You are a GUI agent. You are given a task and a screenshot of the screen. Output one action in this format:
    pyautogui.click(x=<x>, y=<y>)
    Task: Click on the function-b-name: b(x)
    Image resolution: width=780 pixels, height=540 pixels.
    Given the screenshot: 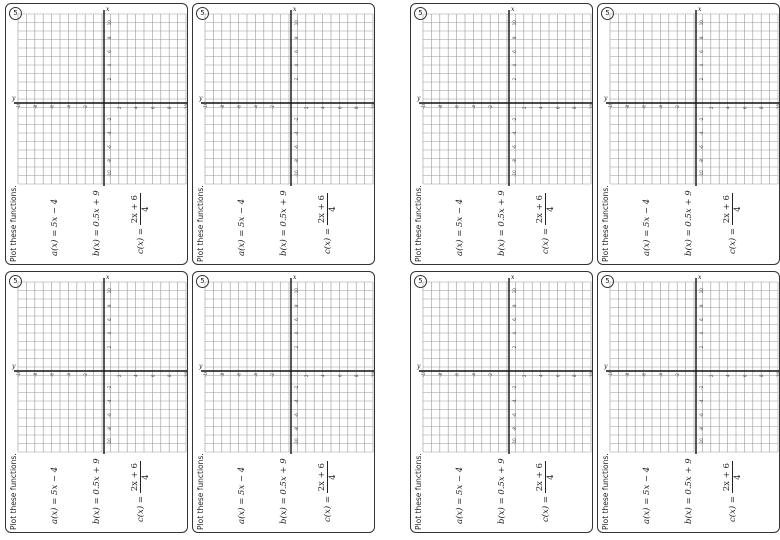 What is the action you would take?
    pyautogui.click(x=284, y=247)
    